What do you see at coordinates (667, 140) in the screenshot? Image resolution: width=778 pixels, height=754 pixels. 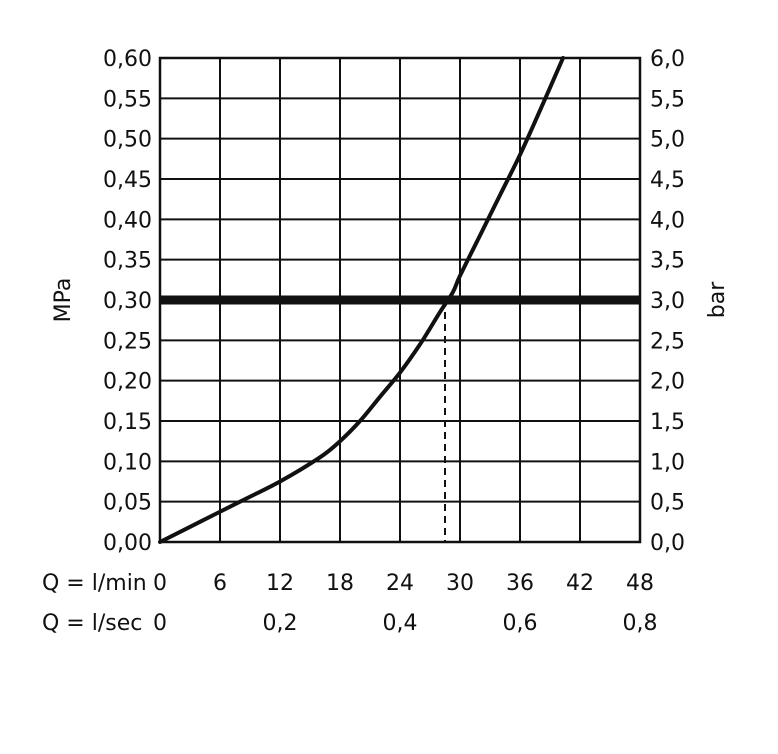 I see `y-tick-label-right: 5,0` at bounding box center [667, 140].